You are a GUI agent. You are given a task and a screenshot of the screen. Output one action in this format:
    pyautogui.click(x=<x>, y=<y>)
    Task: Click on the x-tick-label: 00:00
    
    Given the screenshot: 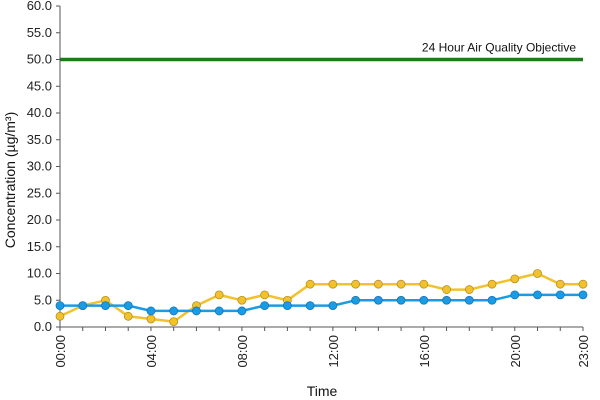 What is the action you would take?
    pyautogui.click(x=60, y=351)
    